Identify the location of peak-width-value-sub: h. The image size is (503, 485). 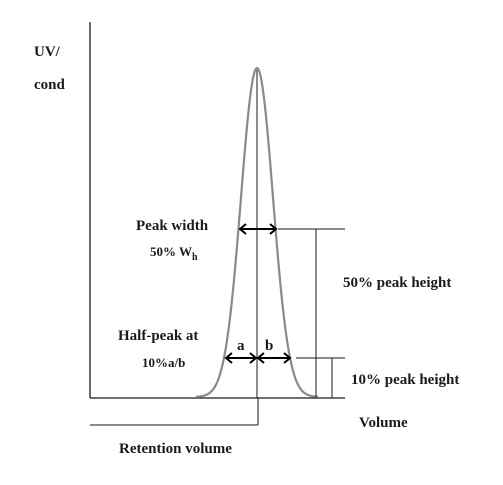
(195, 257).